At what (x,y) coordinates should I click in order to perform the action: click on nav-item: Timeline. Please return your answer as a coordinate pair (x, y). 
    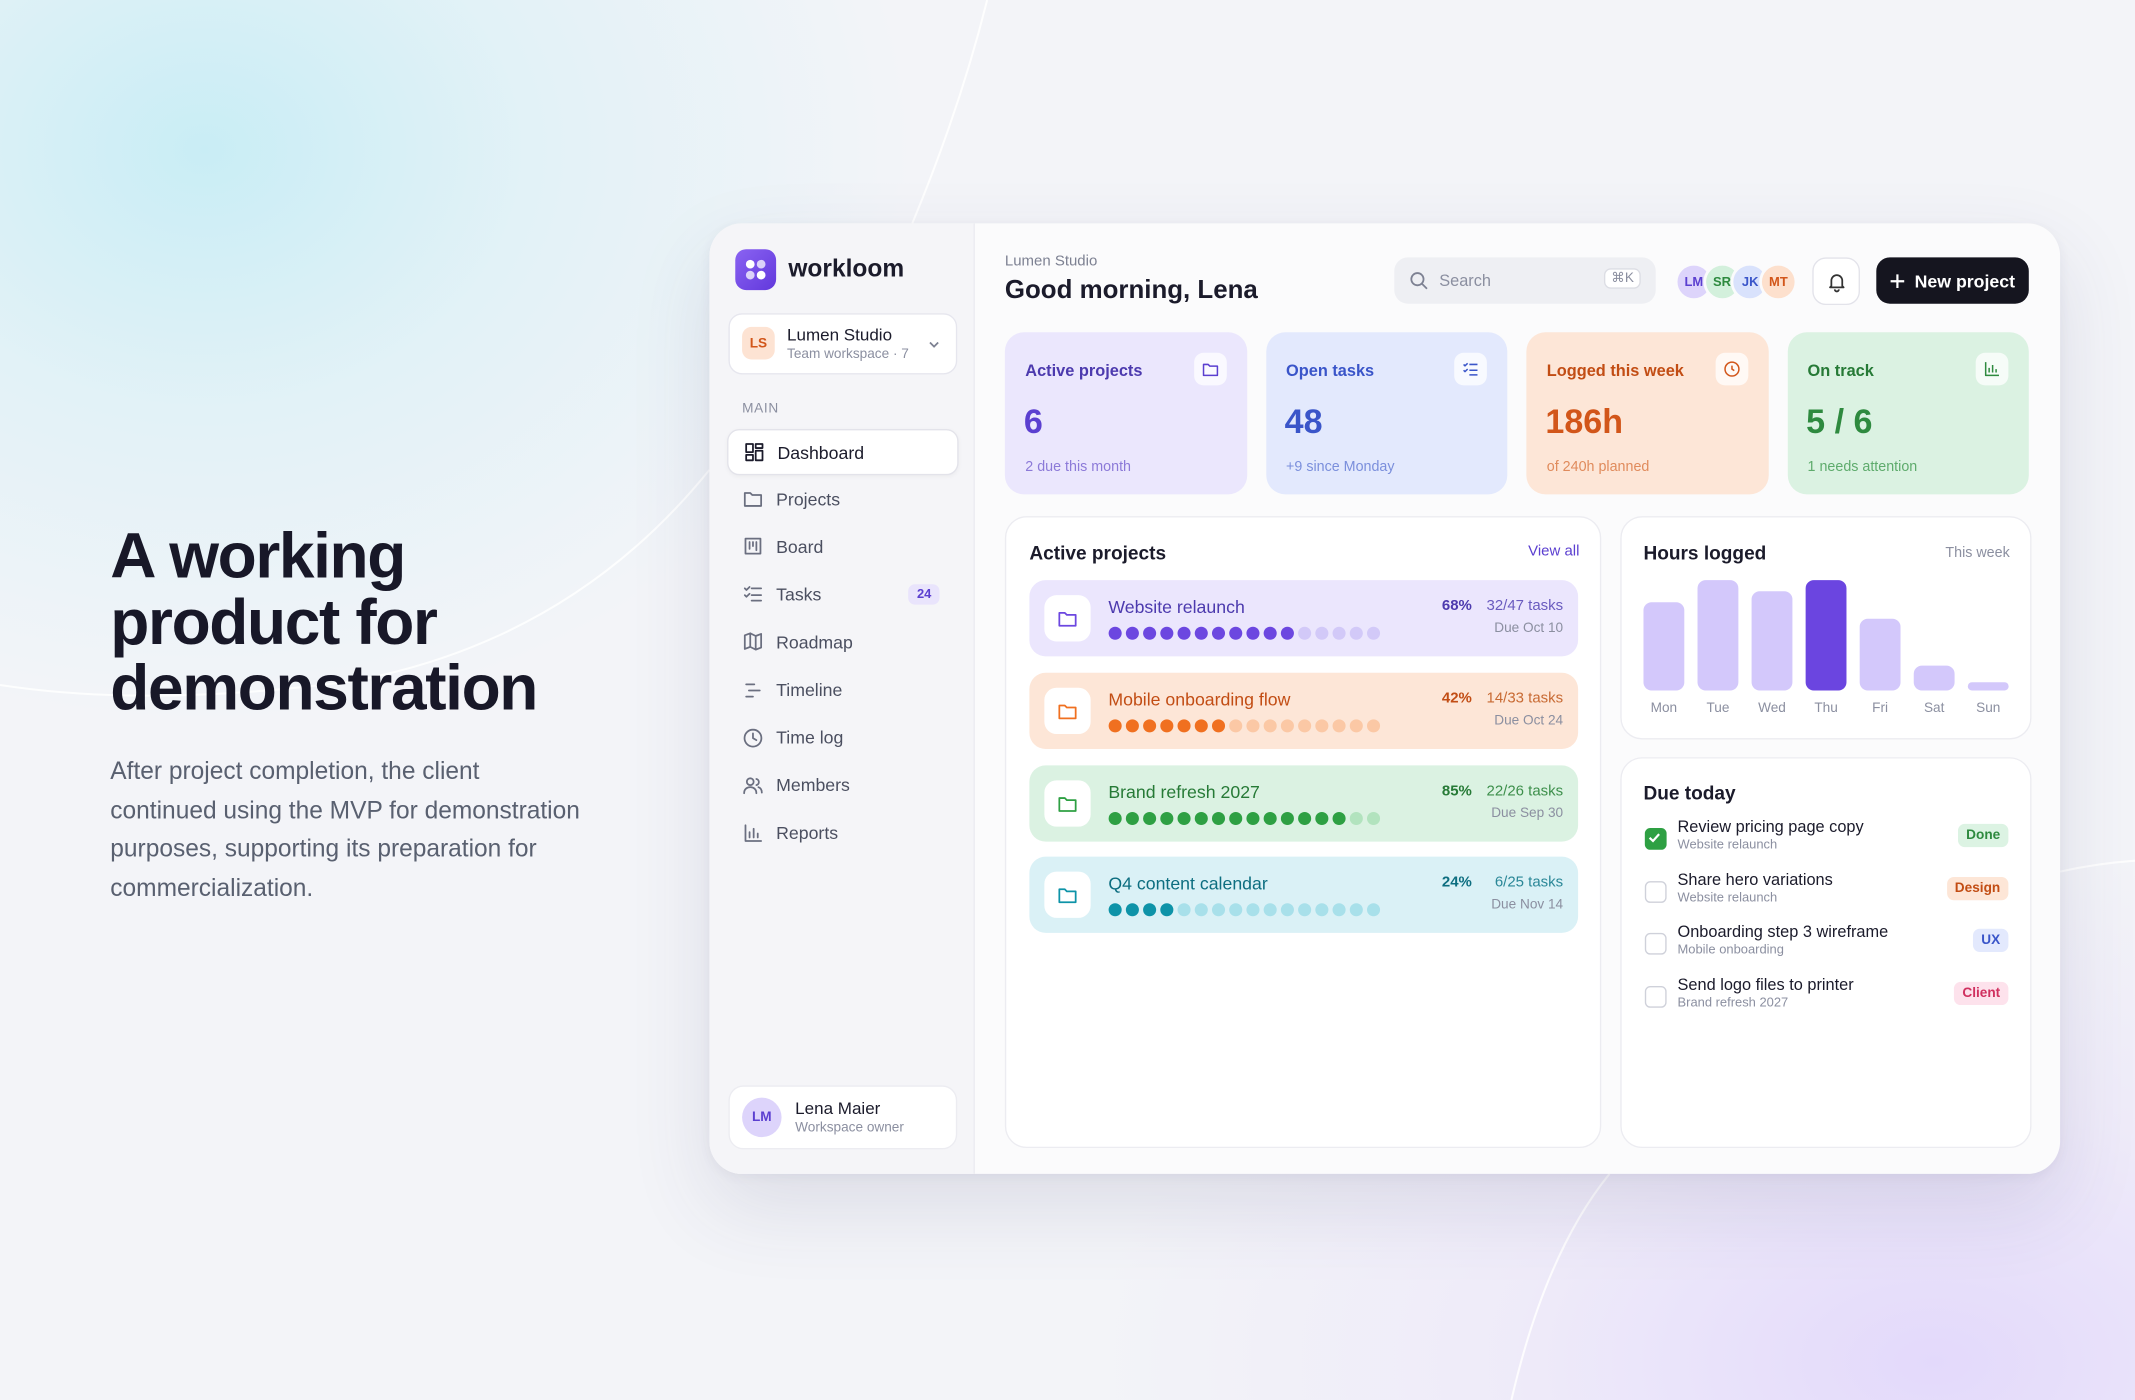
    Looking at the image, I should click on (841, 690).